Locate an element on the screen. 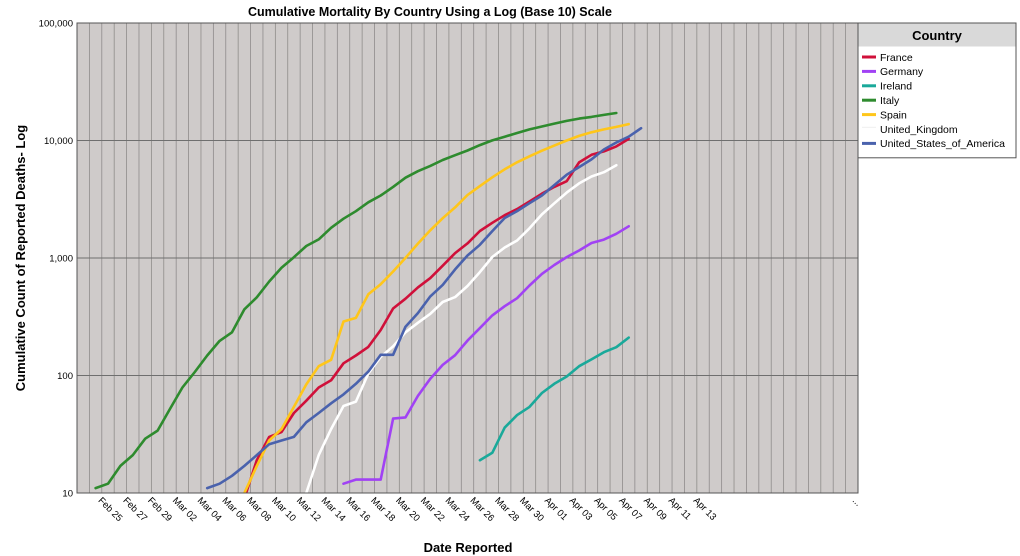 This screenshot has height=556, width=1020. legend-label: Italy is located at coordinates (890, 101).